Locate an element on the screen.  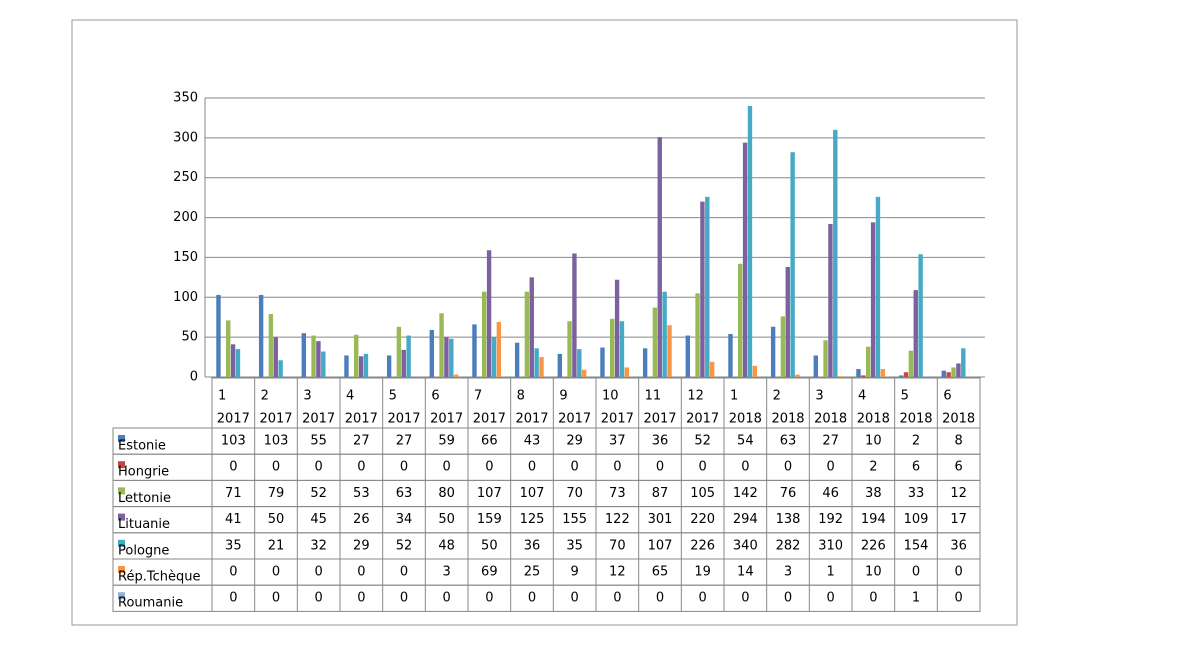
table-value: 50 is located at coordinates (446, 519).